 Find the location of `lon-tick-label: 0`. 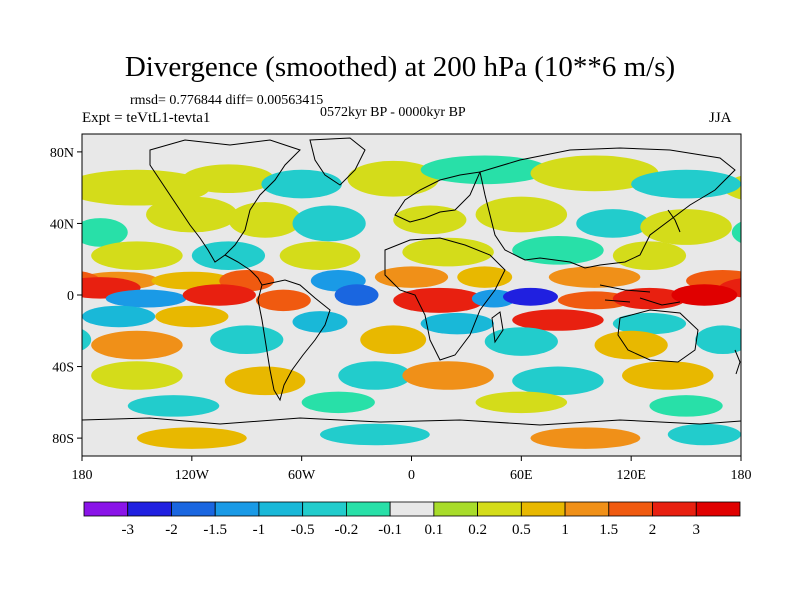

lon-tick-label: 0 is located at coordinates (411, 475).